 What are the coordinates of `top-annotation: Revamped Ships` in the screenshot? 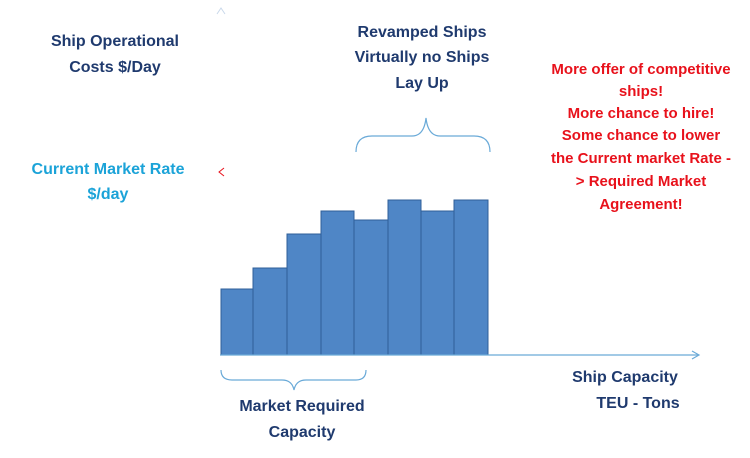 It's located at (422, 32).